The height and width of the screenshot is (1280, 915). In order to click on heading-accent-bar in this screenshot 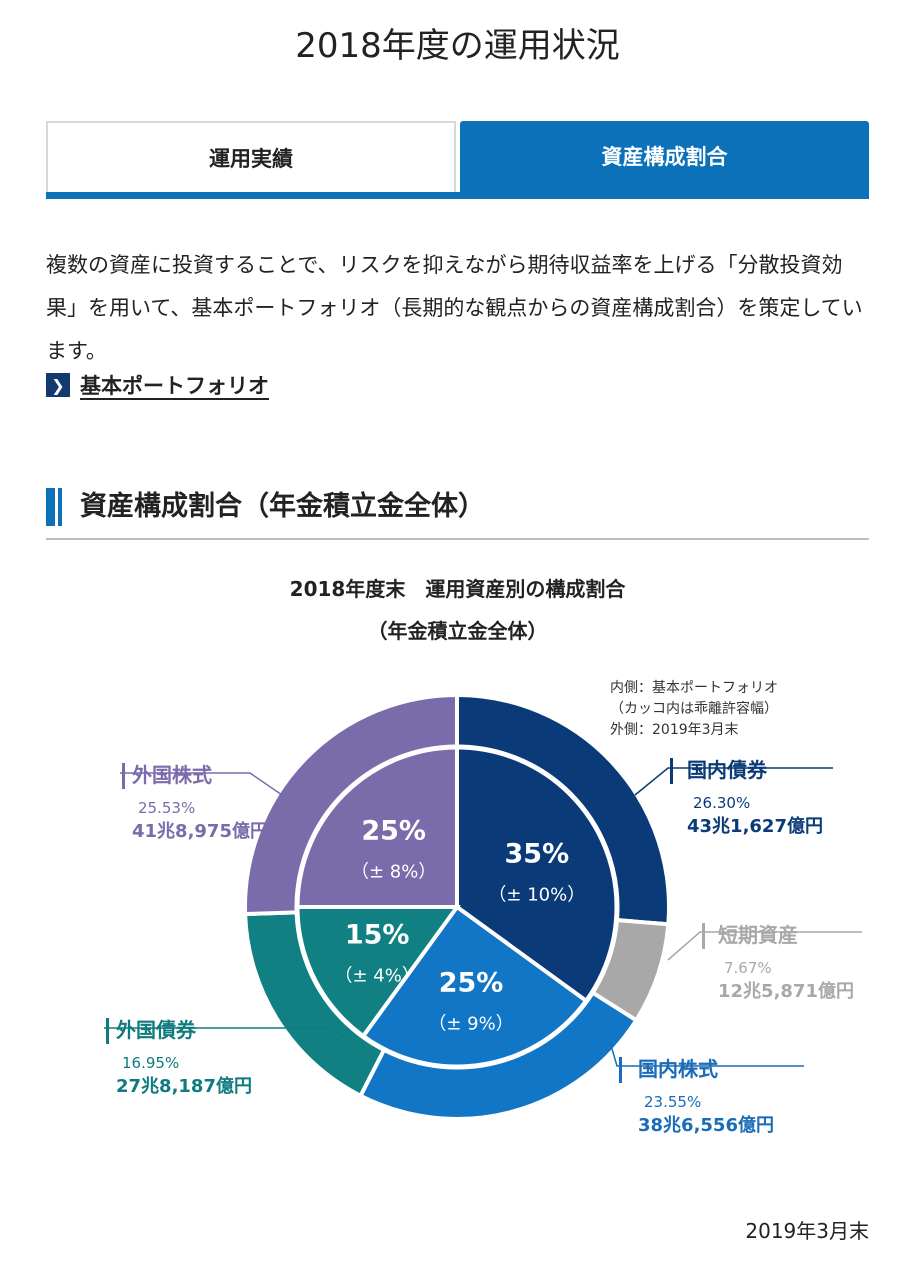, I will do `click(50, 507)`.